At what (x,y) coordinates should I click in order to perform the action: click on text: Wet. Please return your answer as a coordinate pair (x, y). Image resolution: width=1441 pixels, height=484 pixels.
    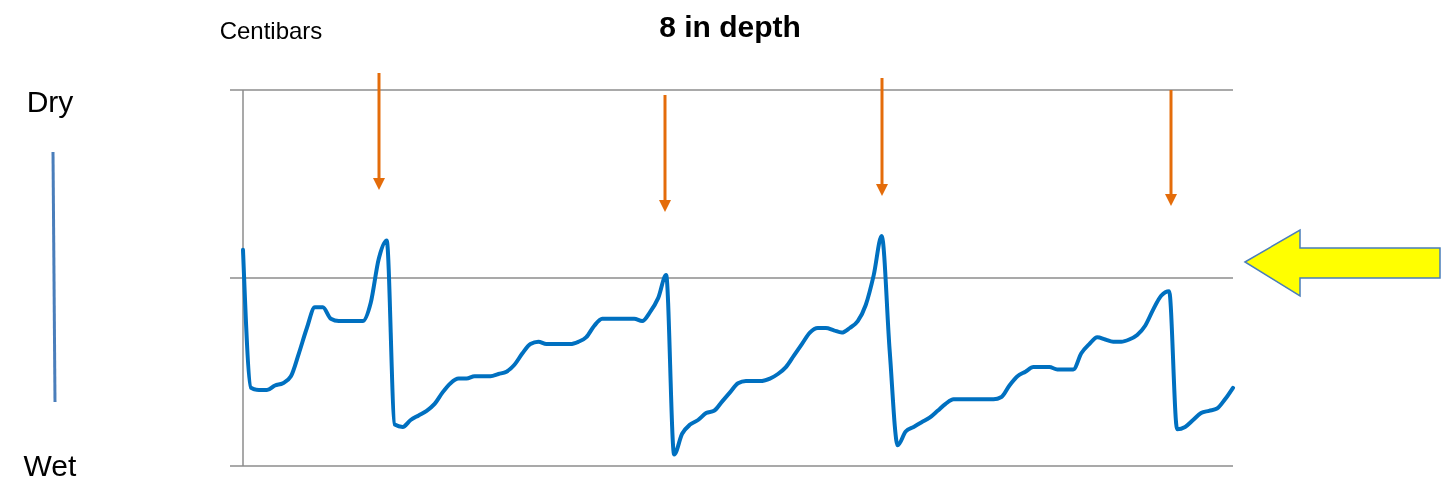
    Looking at the image, I should click on (50, 465).